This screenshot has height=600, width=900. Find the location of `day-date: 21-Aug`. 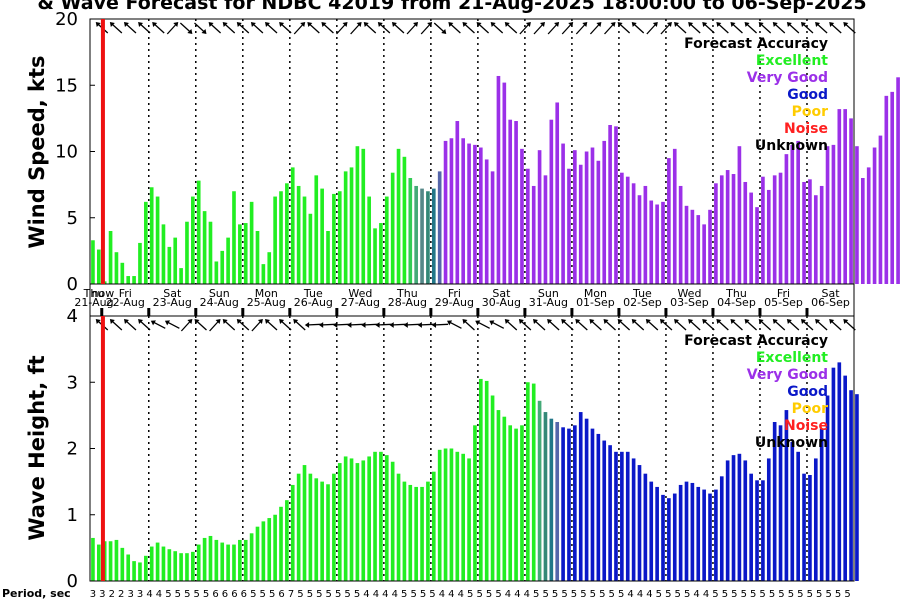

day-date: 21-Aug is located at coordinates (93, 302).